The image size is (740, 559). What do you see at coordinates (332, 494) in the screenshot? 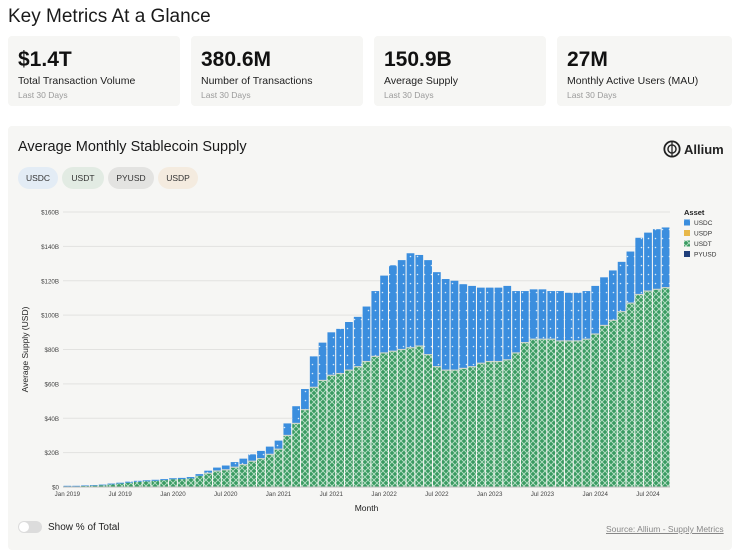
I see `x-tick-label: Jul 2021` at bounding box center [332, 494].